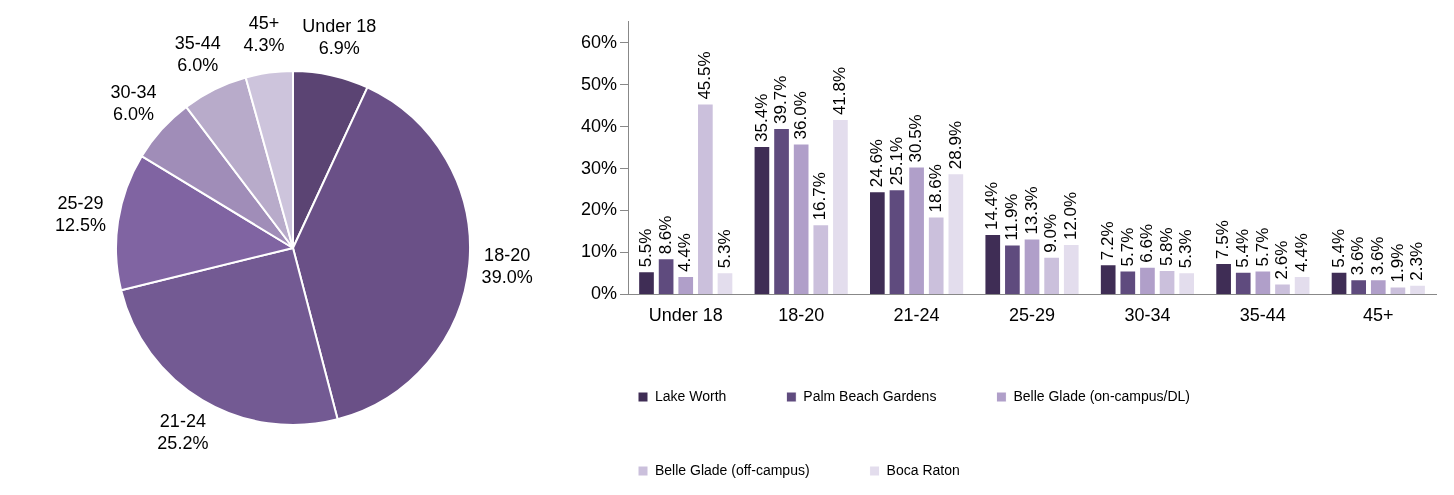  Describe the element at coordinates (820, 196) in the screenshot. I see `data-label: 16.7%` at that location.